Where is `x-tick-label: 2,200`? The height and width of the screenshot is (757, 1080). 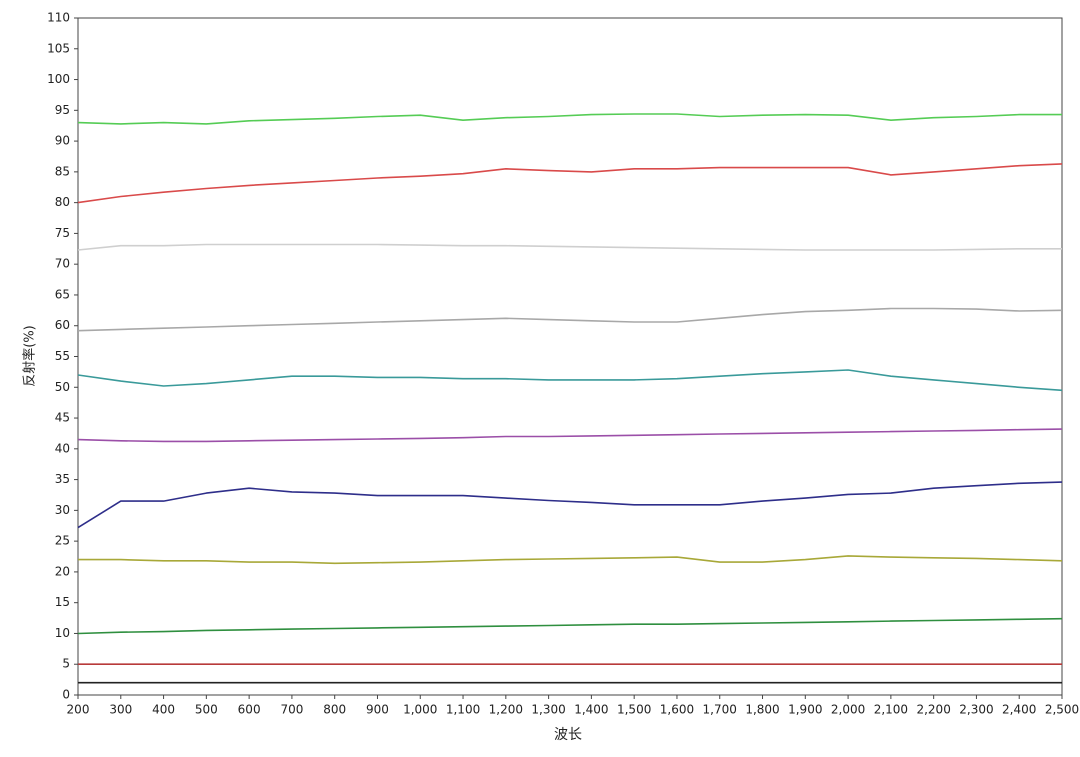
x-tick-label: 2,200 is located at coordinates (933, 710).